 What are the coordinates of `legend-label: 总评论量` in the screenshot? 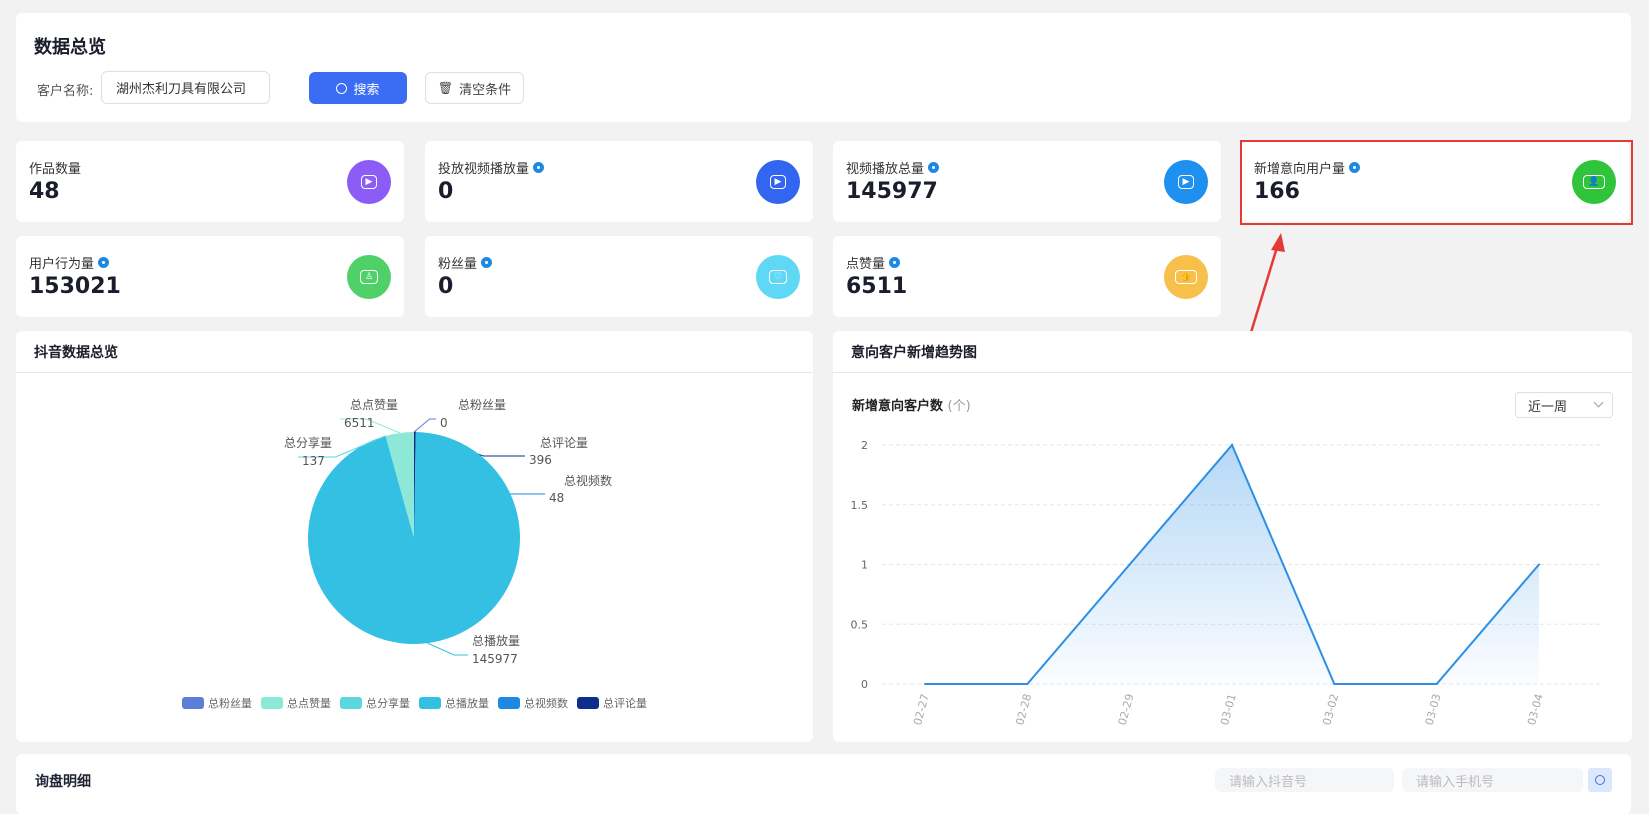 It's located at (625, 703).